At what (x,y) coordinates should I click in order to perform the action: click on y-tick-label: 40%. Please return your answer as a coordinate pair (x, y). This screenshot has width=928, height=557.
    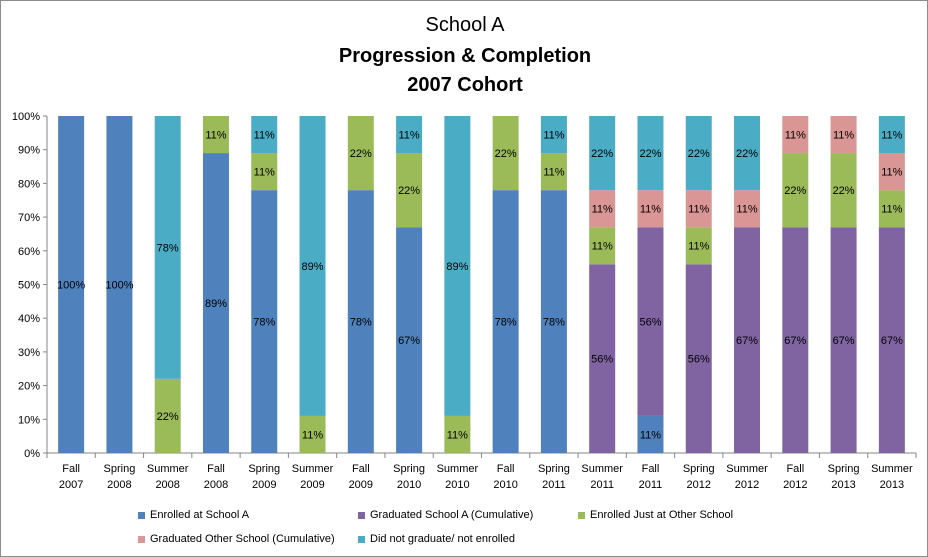
    Looking at the image, I should click on (29, 319).